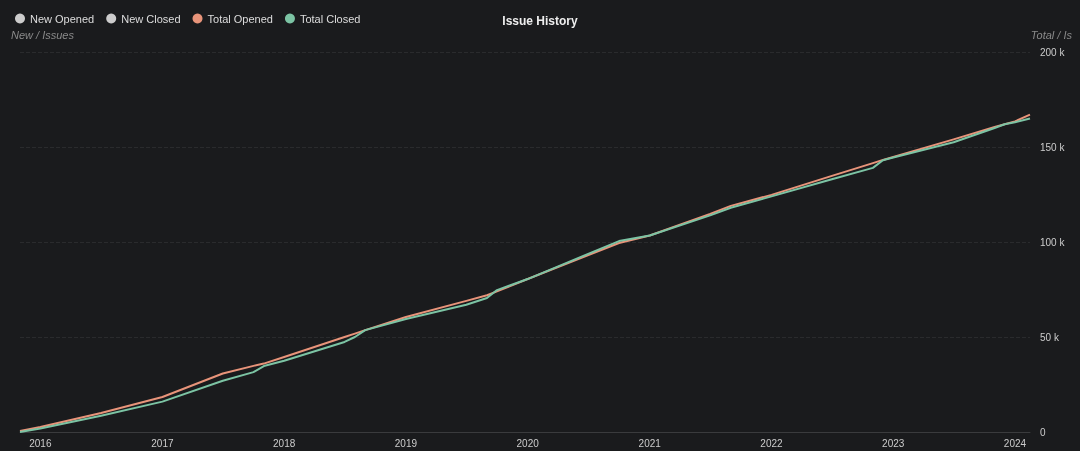 Image resolution: width=1080 pixels, height=451 pixels. I want to click on x-tick-label: 2023, so click(893, 443).